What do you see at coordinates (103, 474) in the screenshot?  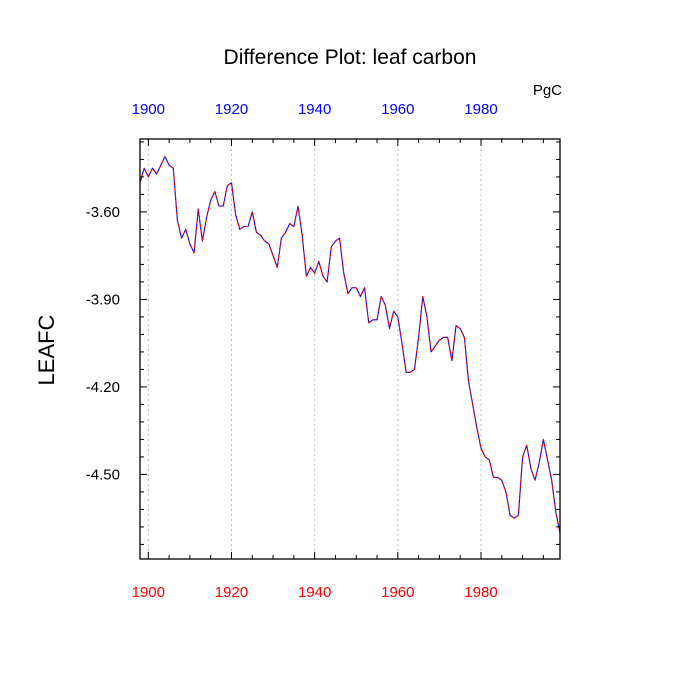 I see `y-tick-label: -4.50` at bounding box center [103, 474].